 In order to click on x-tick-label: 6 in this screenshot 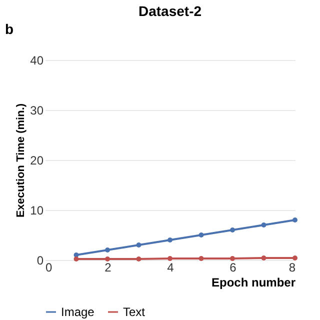, I will do `click(233, 267)`.